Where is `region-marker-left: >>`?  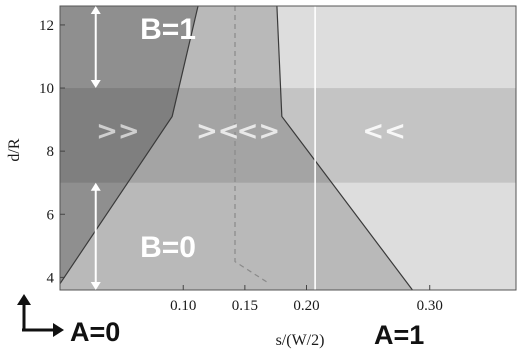
region-marker-left: >> is located at coordinates (118, 132).